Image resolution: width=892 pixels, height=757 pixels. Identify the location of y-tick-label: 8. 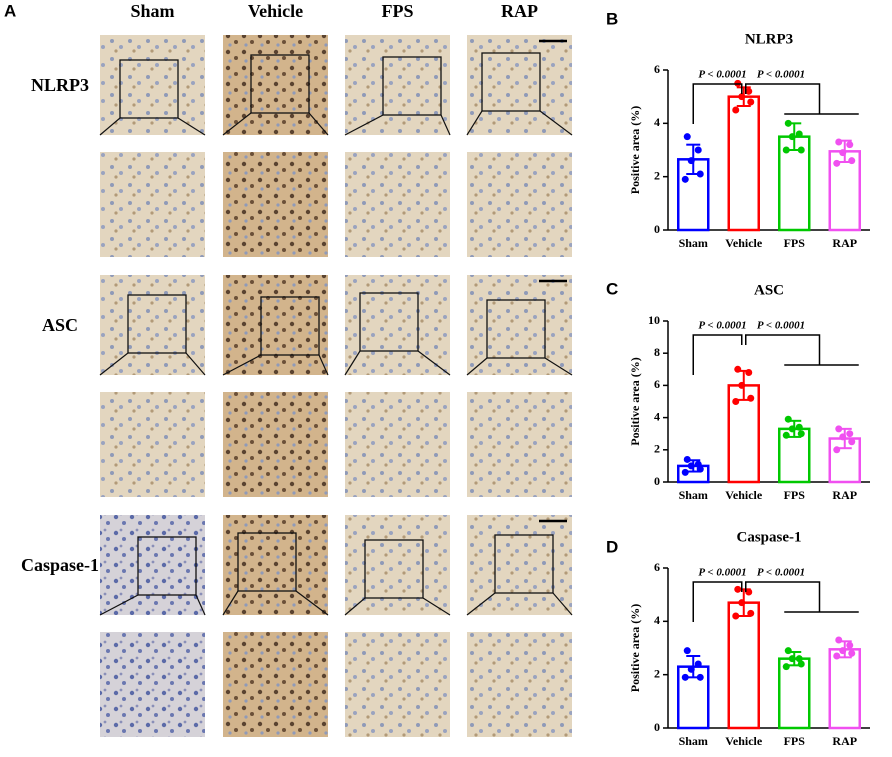
(657, 352).